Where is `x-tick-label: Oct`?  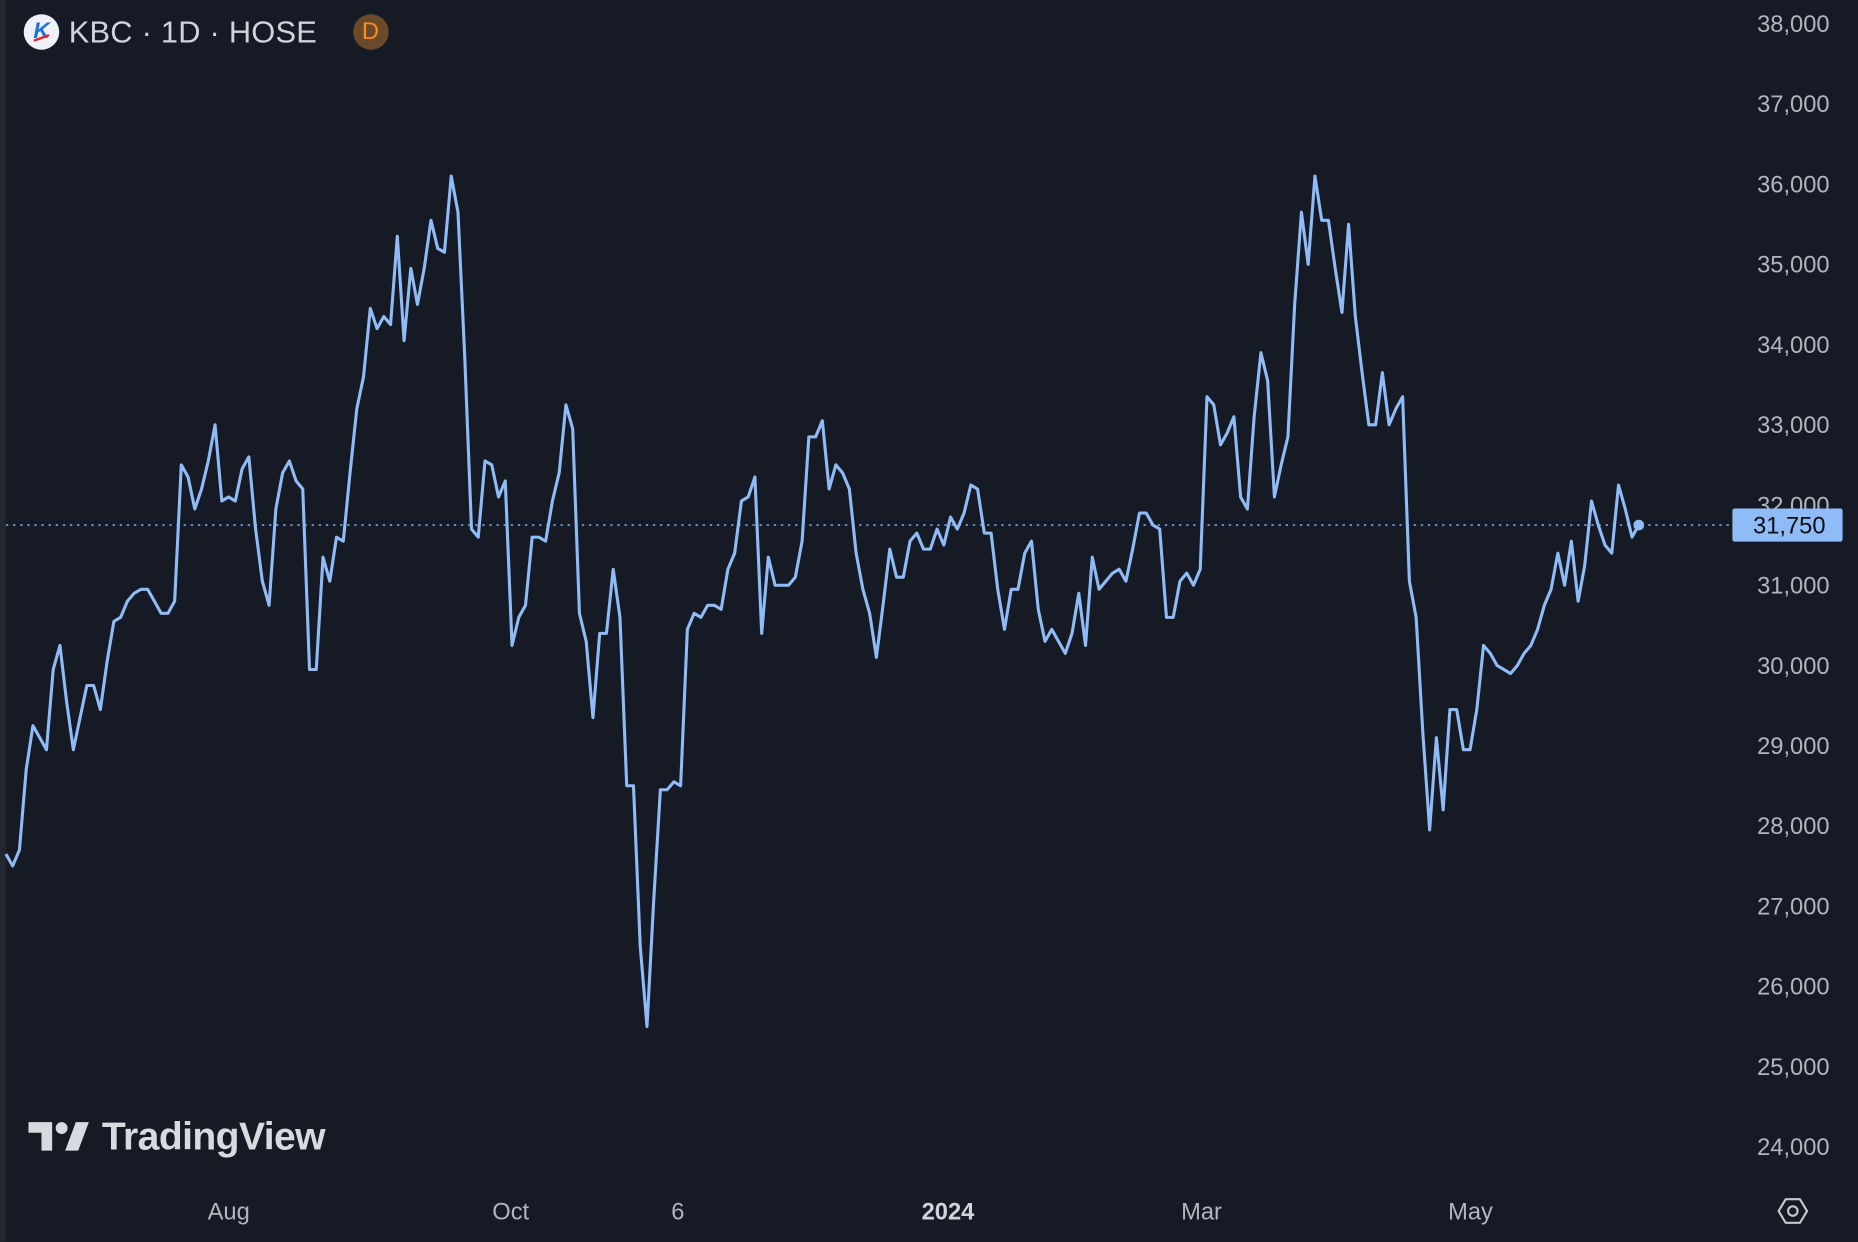
x-tick-label: Oct is located at coordinates (510, 1212).